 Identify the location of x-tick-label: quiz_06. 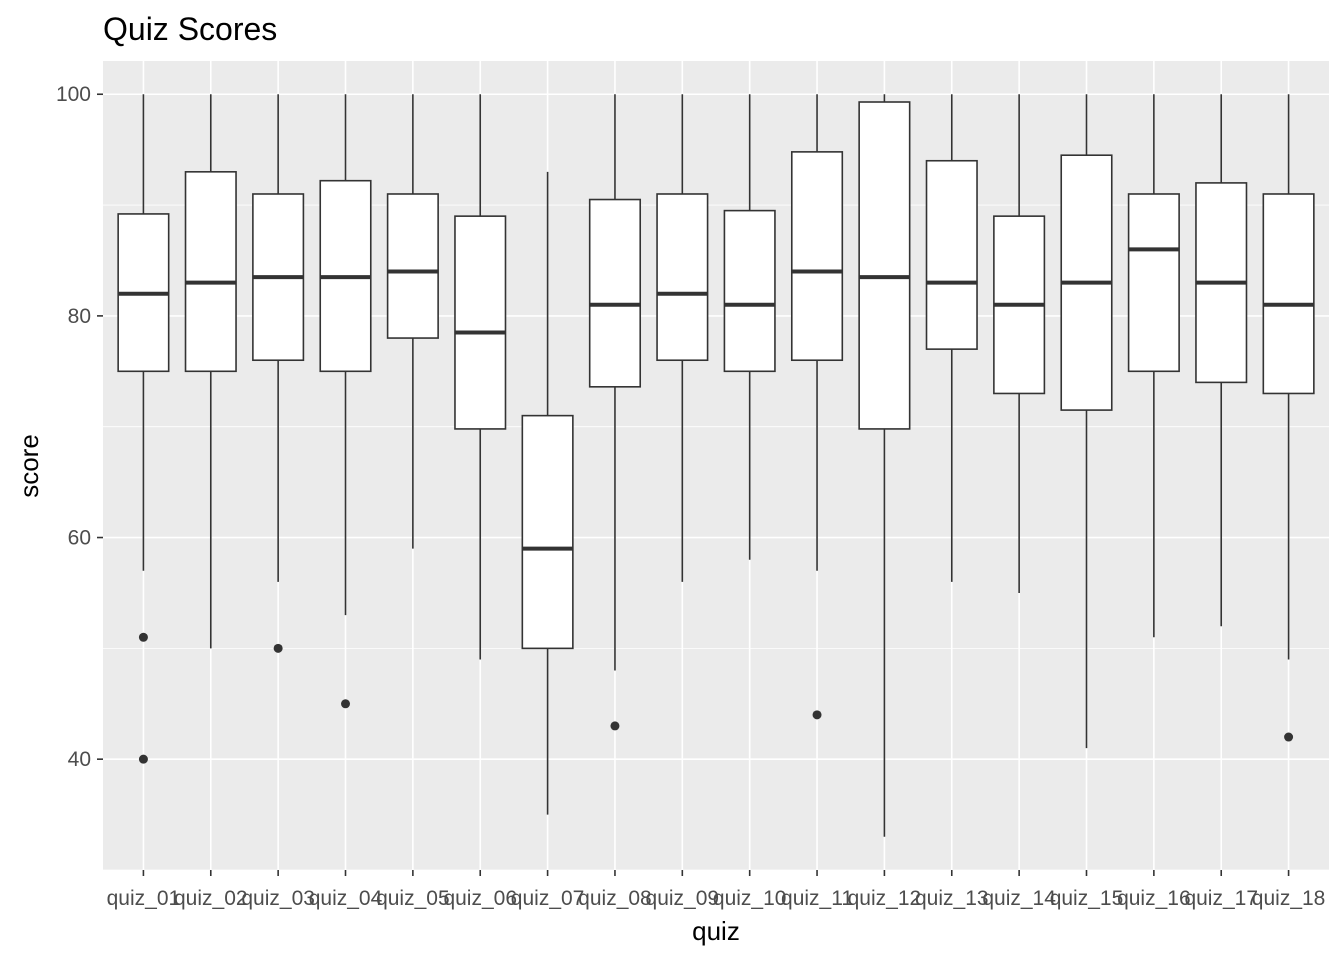
(480, 898).